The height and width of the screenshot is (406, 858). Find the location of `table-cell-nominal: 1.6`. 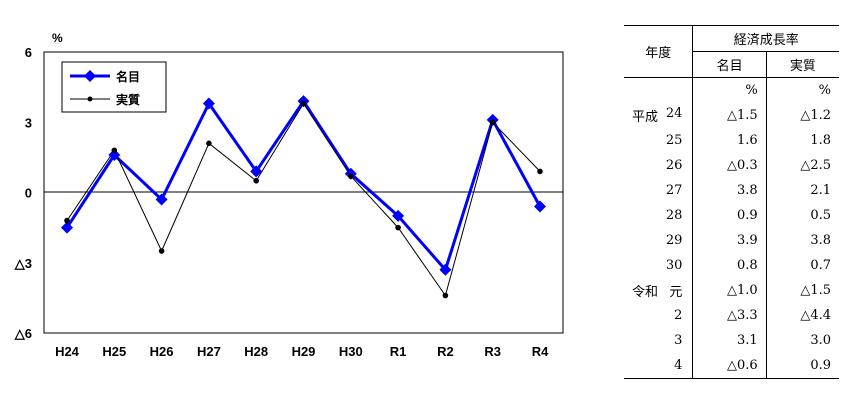

table-cell-nominal: 1.6 is located at coordinates (729, 140).